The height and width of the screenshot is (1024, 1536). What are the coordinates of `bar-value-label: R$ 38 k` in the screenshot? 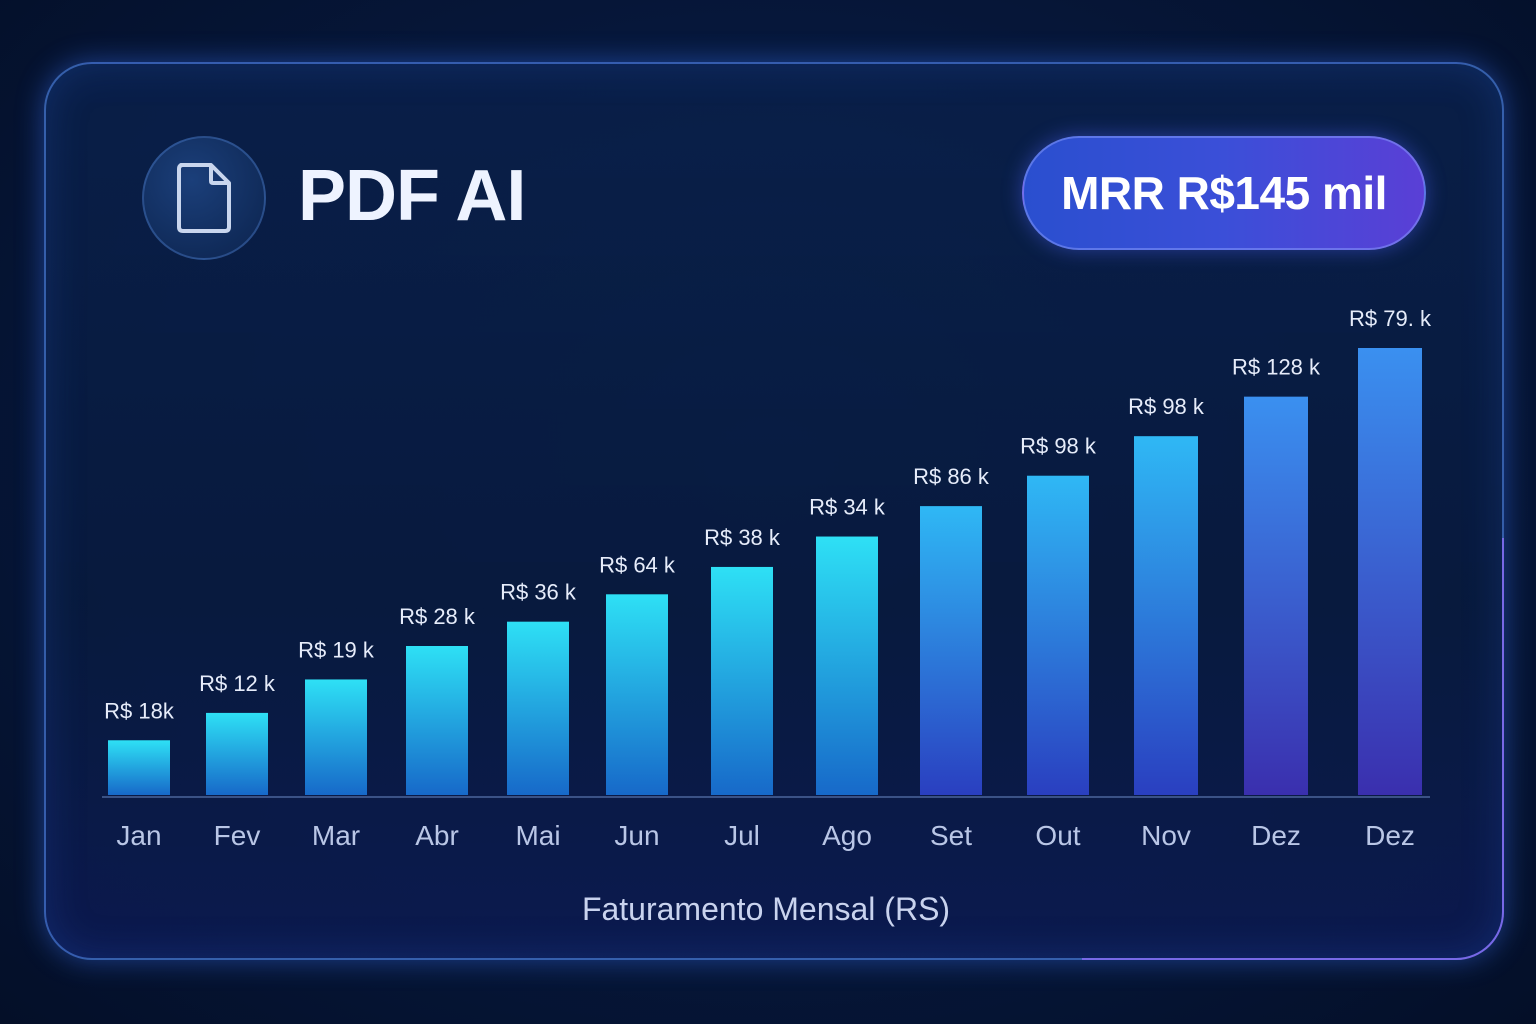 It's located at (742, 537).